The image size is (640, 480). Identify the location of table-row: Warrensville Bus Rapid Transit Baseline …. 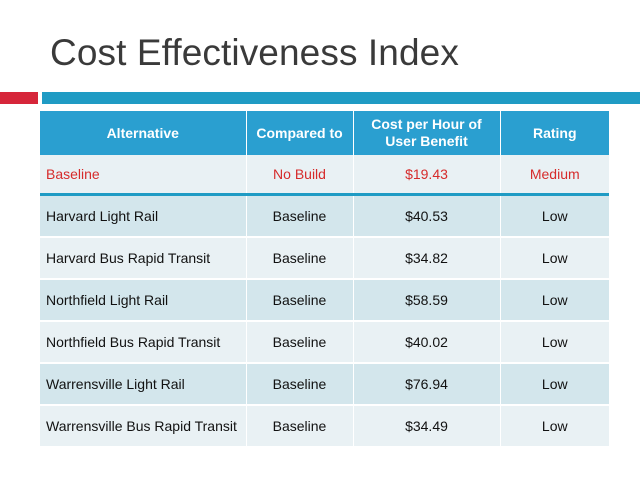
(324, 425).